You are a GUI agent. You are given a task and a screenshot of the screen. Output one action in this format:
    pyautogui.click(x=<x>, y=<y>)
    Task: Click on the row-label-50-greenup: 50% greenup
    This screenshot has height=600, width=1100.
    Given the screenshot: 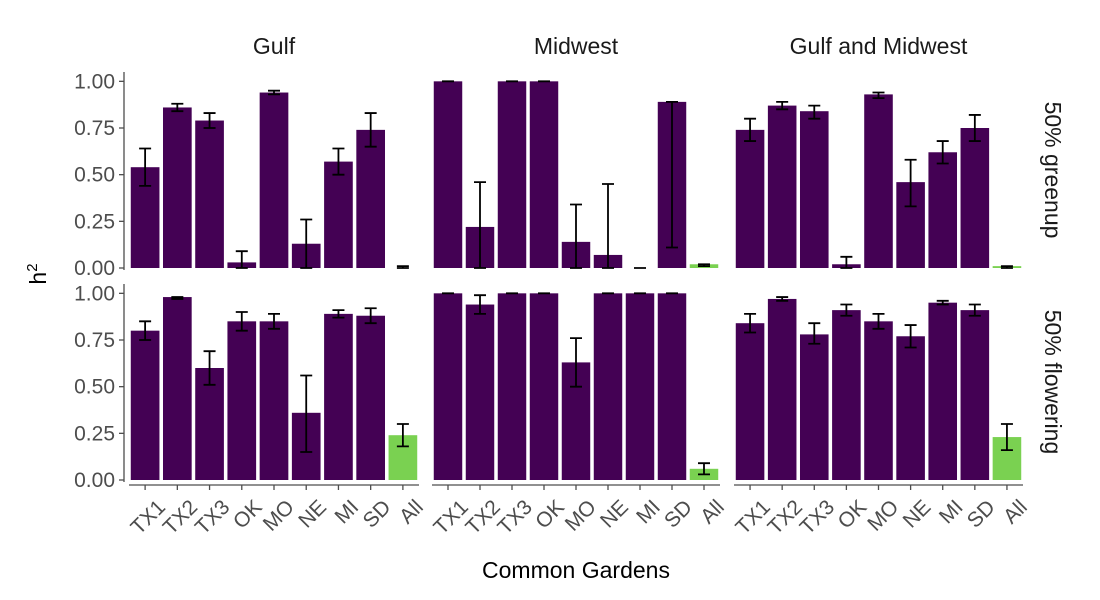 What is the action you would take?
    pyautogui.click(x=1053, y=170)
    